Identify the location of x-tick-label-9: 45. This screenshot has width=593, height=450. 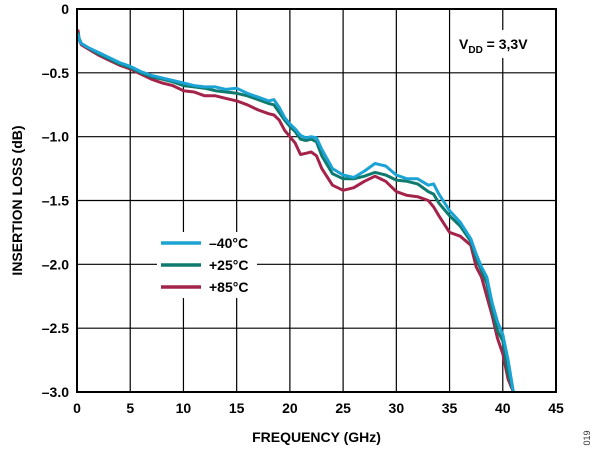
(556, 408).